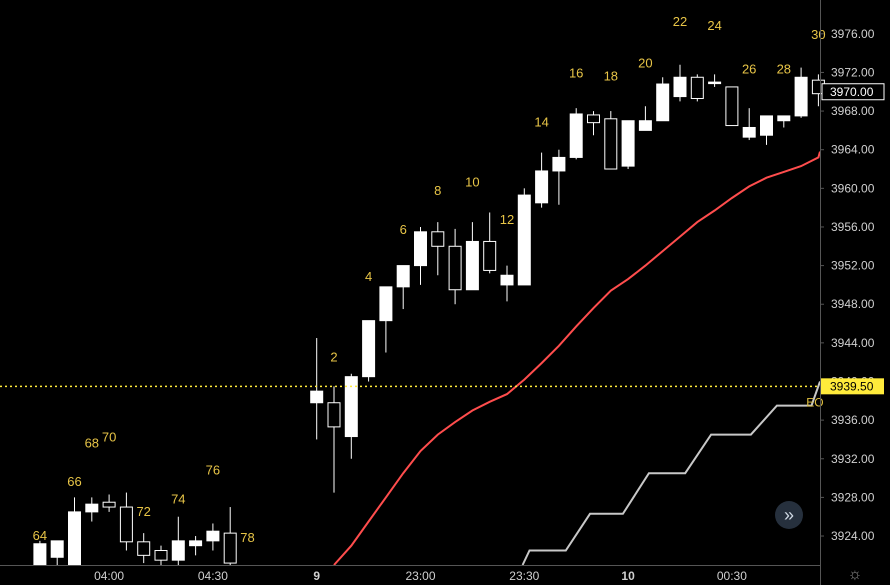 The height and width of the screenshot is (585, 890). I want to click on bar-number-label: 70, so click(109, 437).